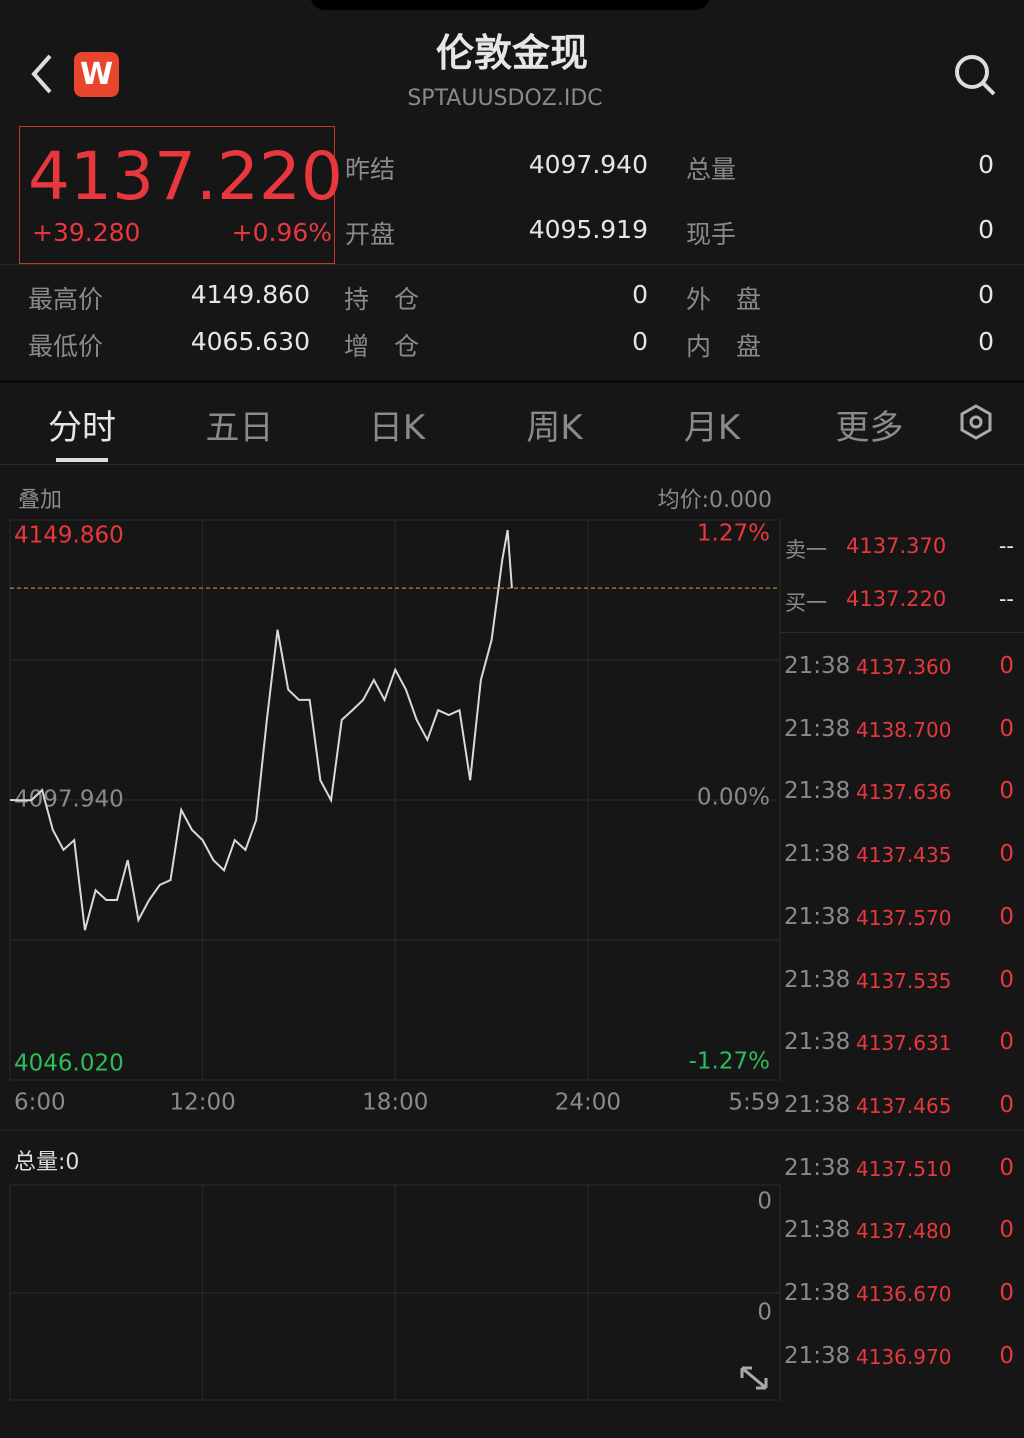 The height and width of the screenshot is (1438, 1024). Describe the element at coordinates (370, 234) in the screenshot. I see `stat-label: 开盘` at that location.